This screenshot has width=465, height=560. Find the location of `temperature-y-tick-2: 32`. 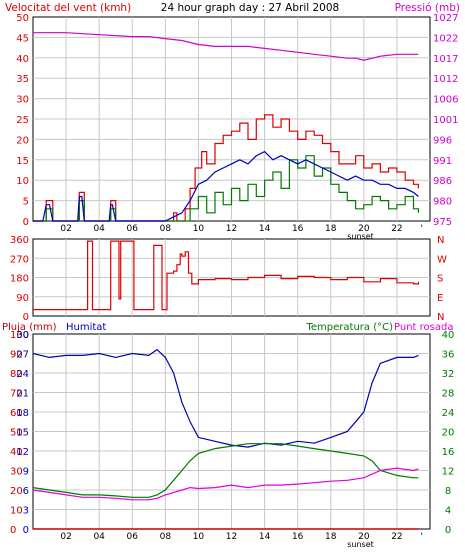

temperature-y-tick-2: 32 is located at coordinates (448, 374).